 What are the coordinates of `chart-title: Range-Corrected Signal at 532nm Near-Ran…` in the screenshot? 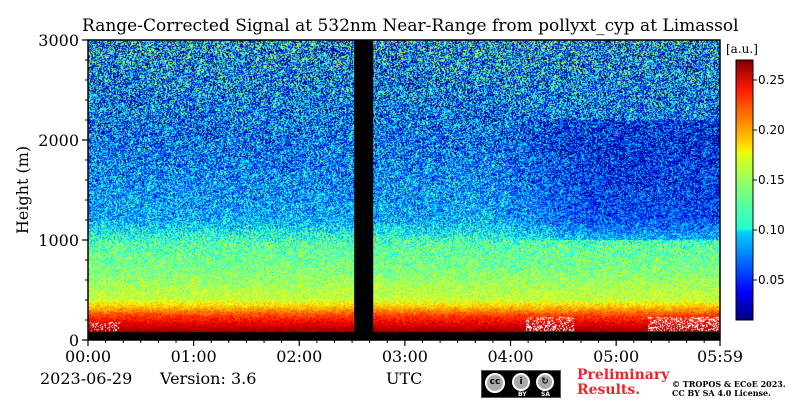 It's located at (410, 26).